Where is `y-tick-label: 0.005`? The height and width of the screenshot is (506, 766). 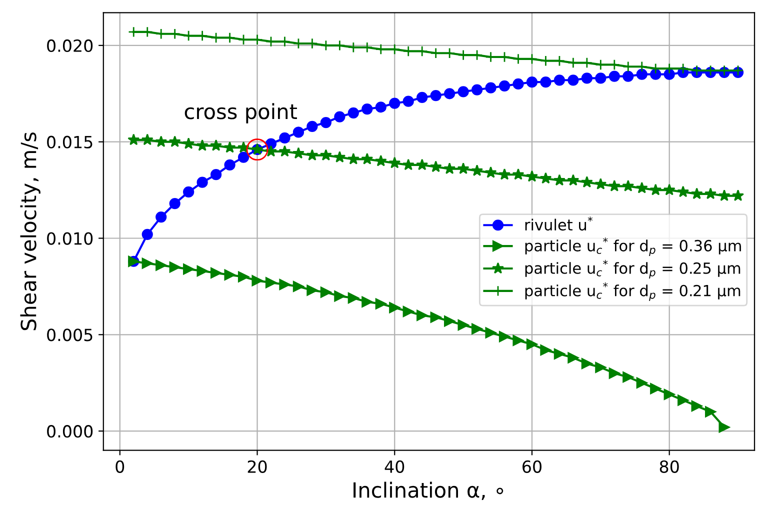
y-tick-label: 0.005 is located at coordinates (69, 335).